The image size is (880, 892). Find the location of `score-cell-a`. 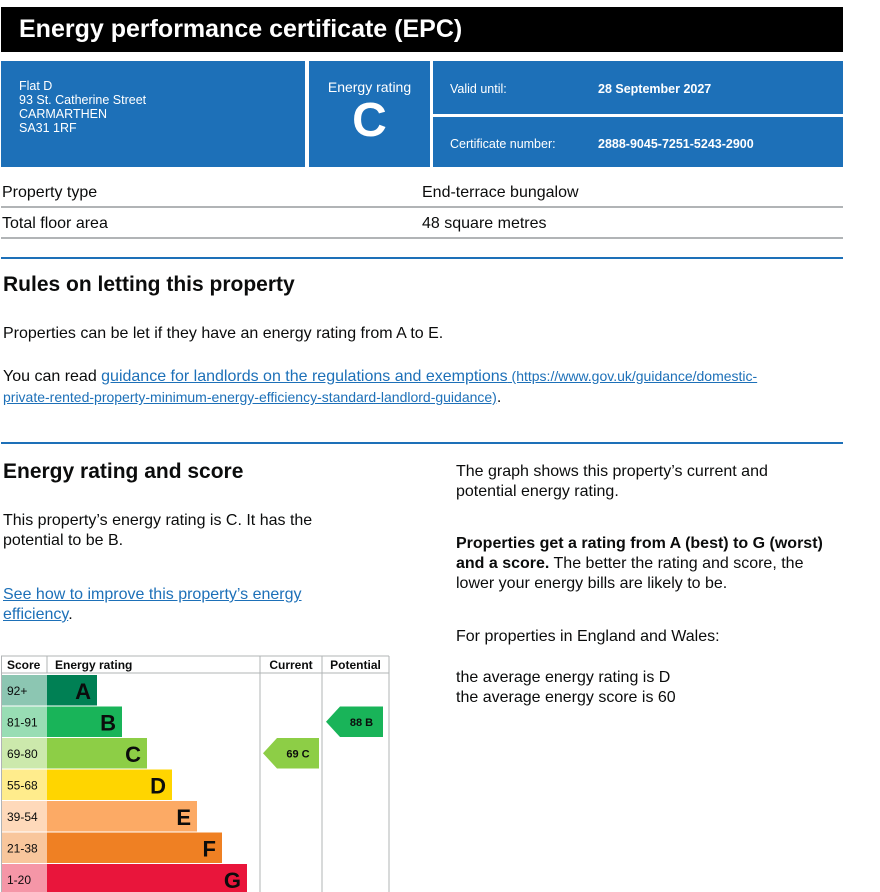

score-cell-a is located at coordinates (24, 690).